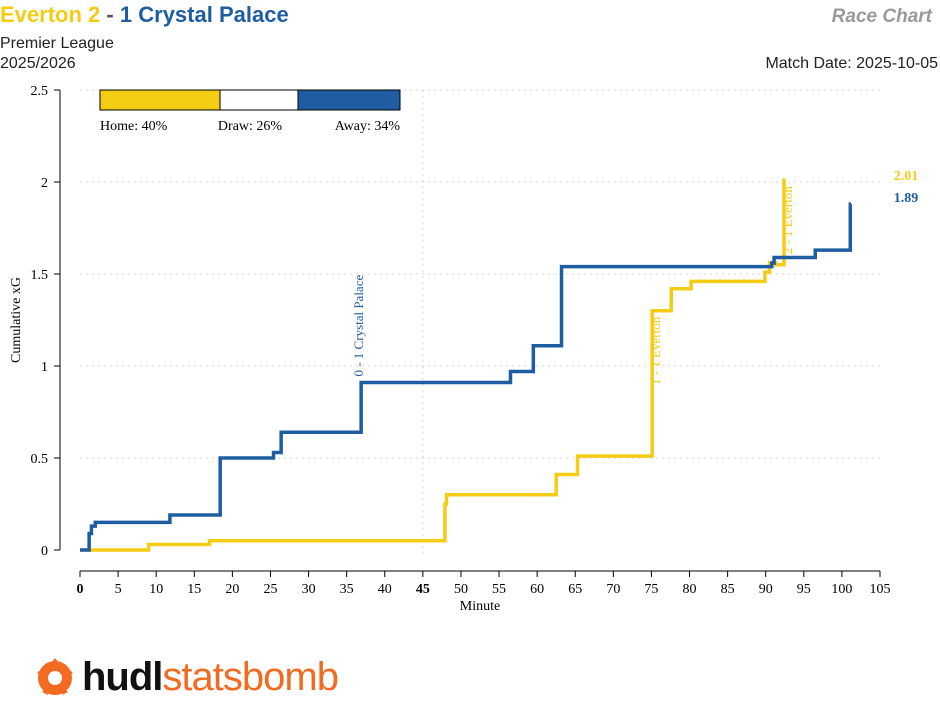  Describe the element at coordinates (423, 589) in the screenshot. I see `x-tick-label: 45` at that location.